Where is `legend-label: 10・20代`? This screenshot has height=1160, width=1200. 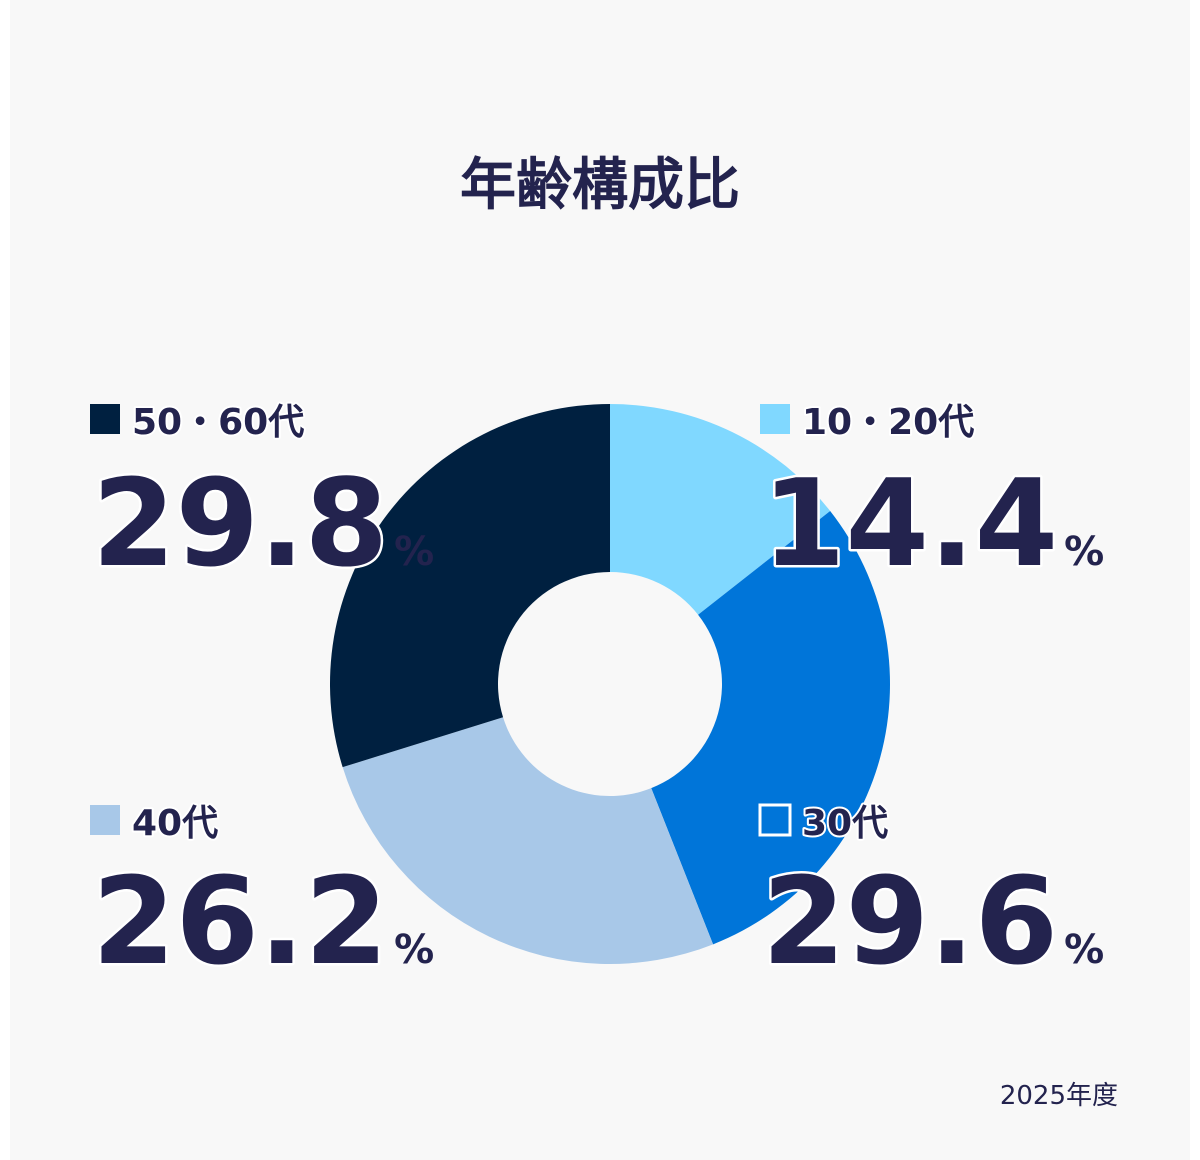
legend-label: 10・20代 is located at coordinates (888, 422).